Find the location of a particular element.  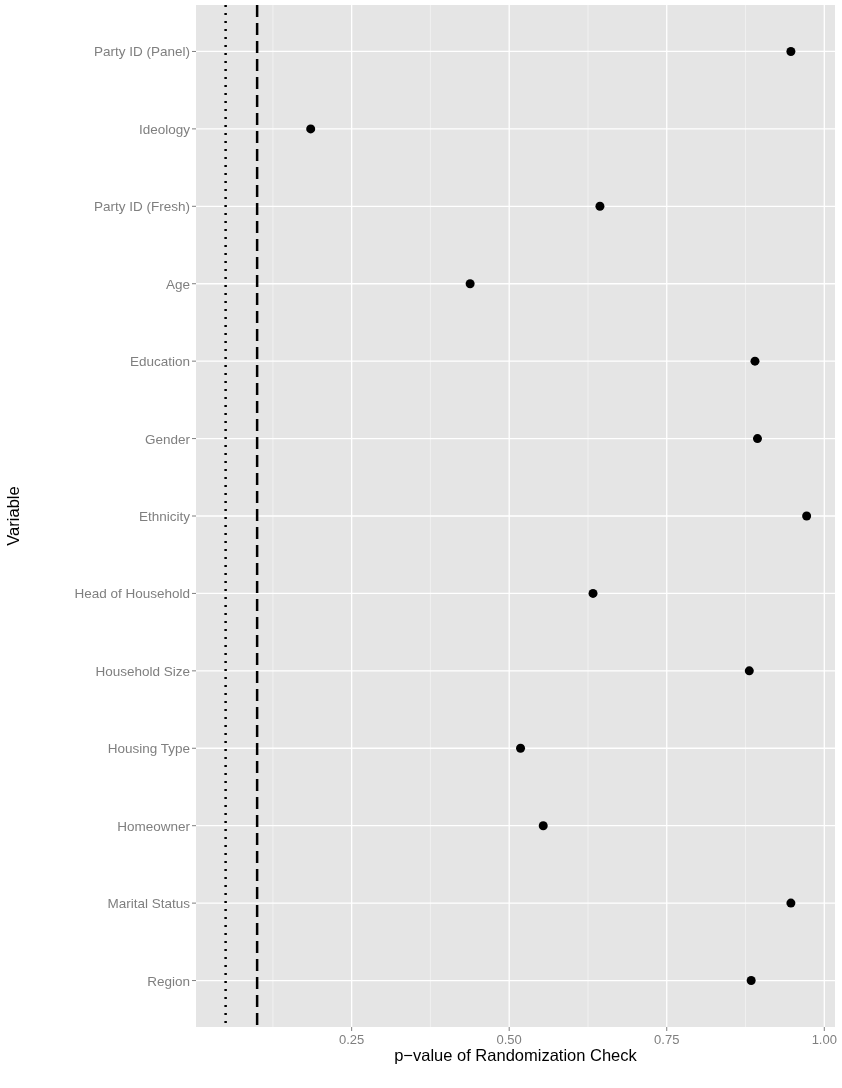

y-tick-label: Marital Status is located at coordinates (149, 904).